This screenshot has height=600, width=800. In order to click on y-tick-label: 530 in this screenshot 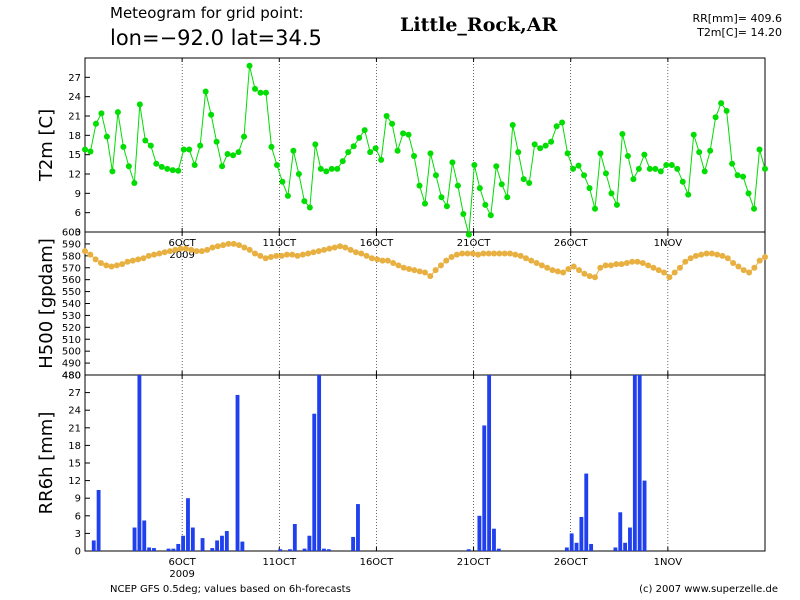, I will do `click(71, 316)`.